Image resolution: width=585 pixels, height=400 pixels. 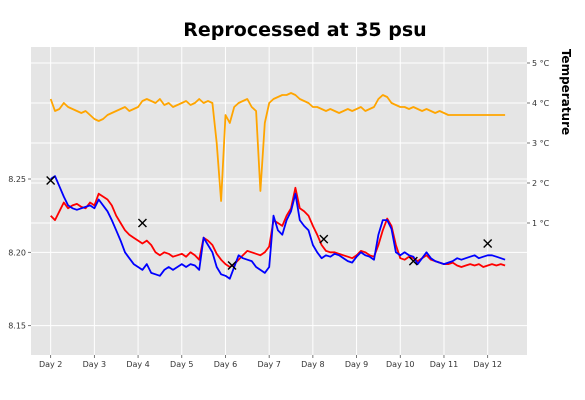 I want to click on x-tick-label: Day 6, so click(x=225, y=364).